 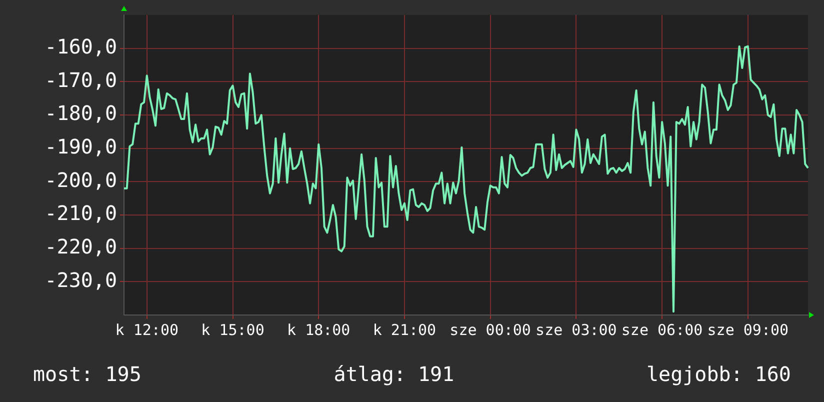 I want to click on x-tick-label: sze 03:00, so click(x=576, y=329).